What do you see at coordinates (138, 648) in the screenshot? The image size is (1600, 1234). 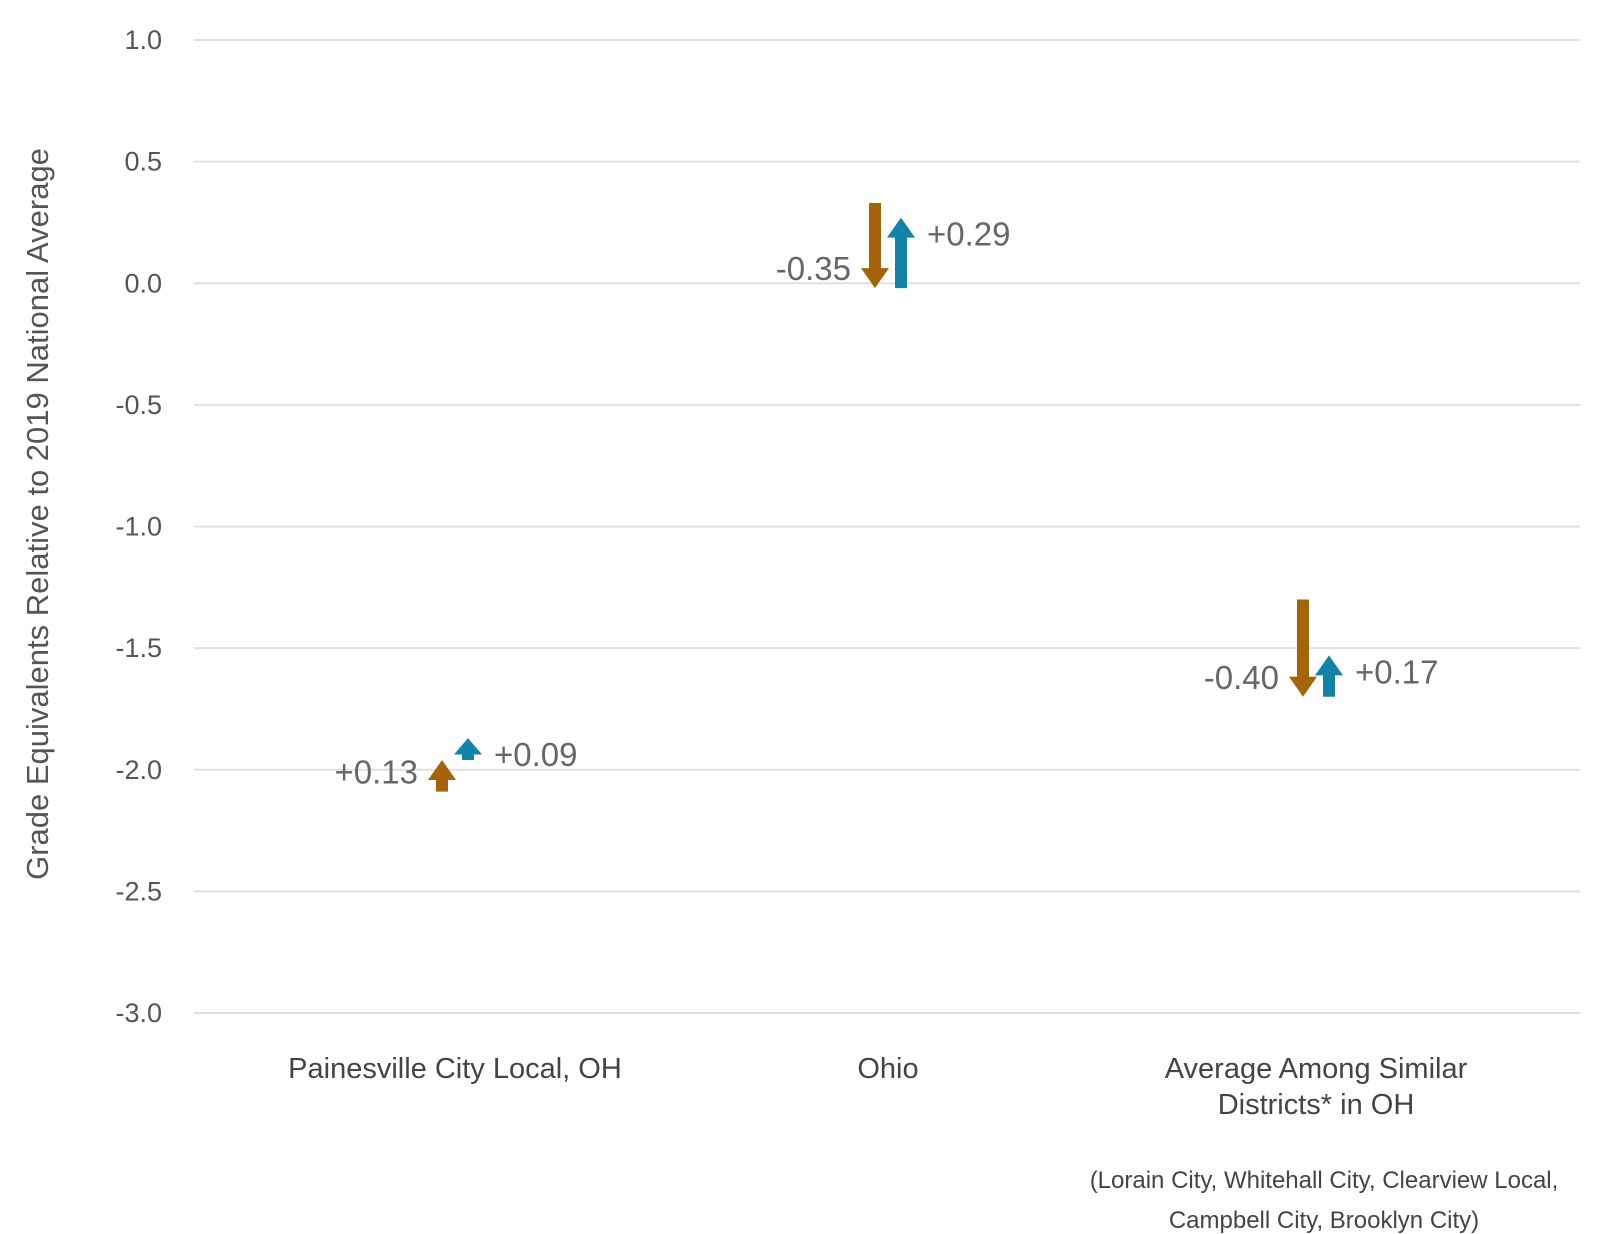 I see `y-tick-label: -1.5` at bounding box center [138, 648].